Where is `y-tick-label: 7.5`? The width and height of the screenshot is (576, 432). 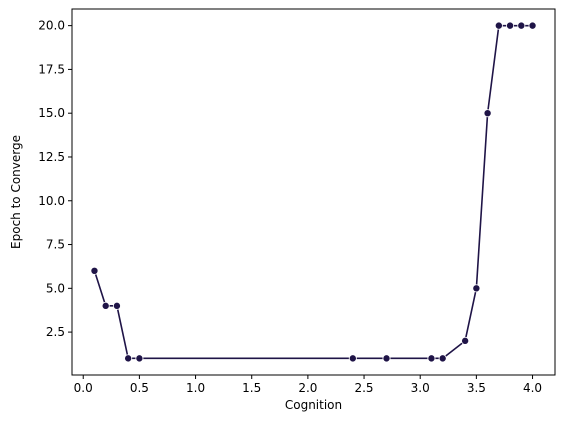 y-tick-label: 7.5 is located at coordinates (55, 245).